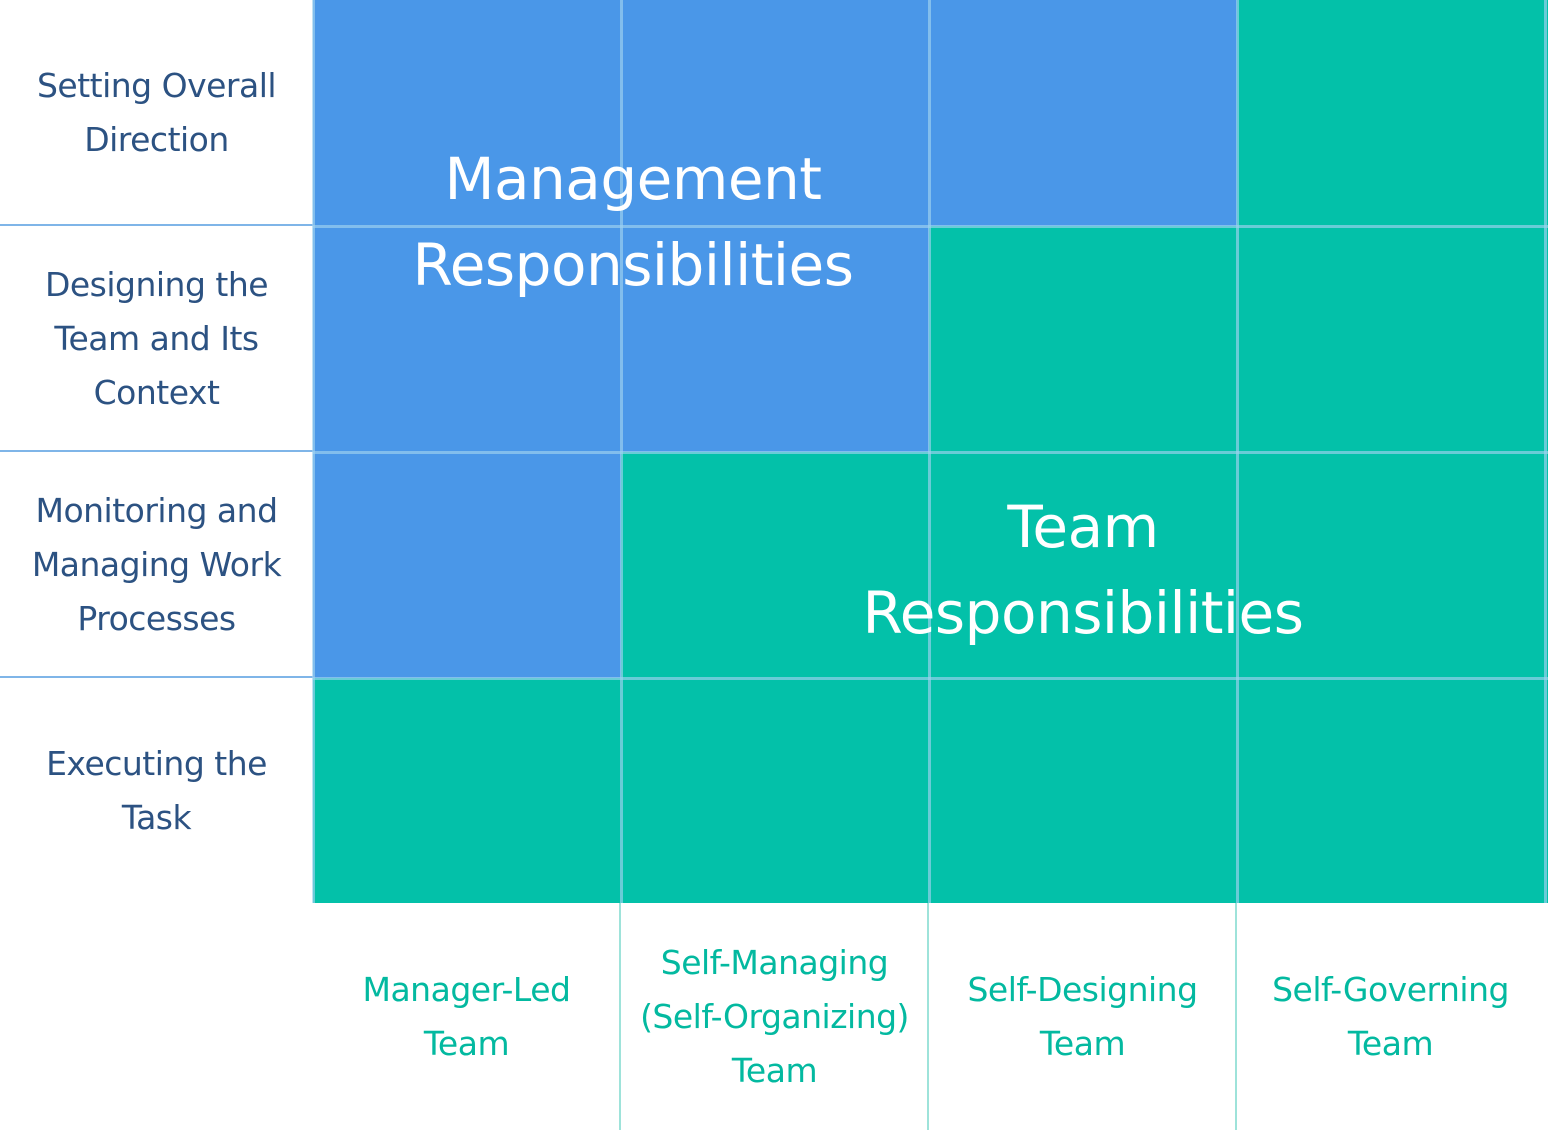  What do you see at coordinates (633, 222) in the screenshot?
I see `management-responsibilities-label: Management Responsibilities` at bounding box center [633, 222].